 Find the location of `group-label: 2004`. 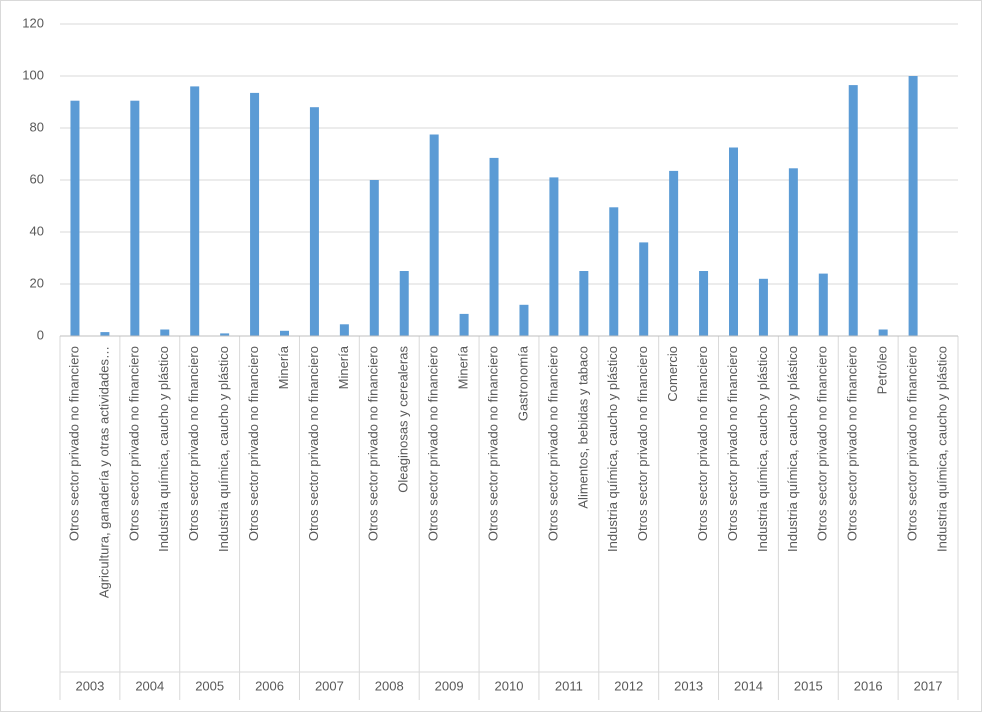

group-label: 2004 is located at coordinates (149, 685).